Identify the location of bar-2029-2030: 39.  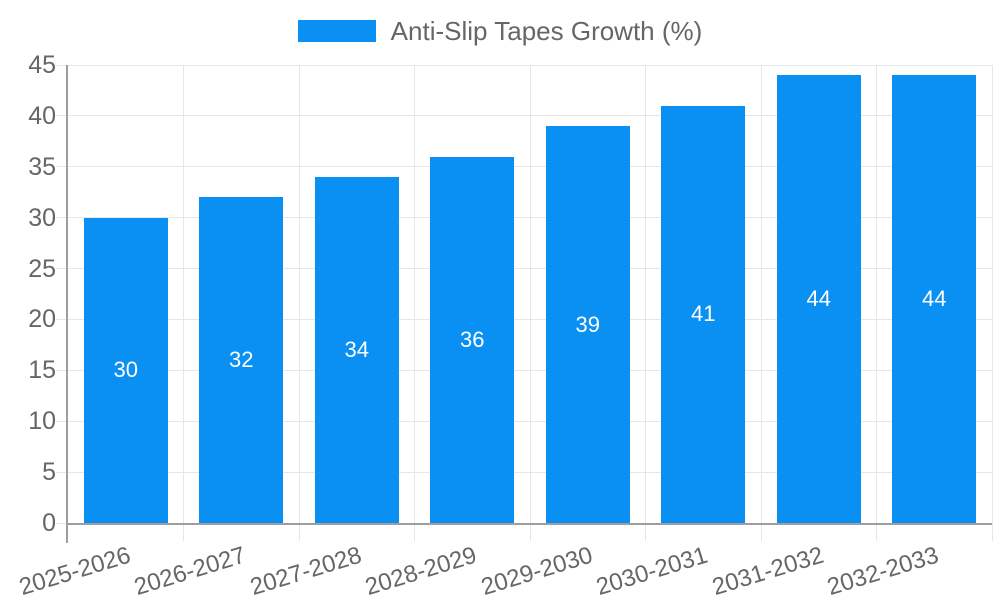
(587, 324).